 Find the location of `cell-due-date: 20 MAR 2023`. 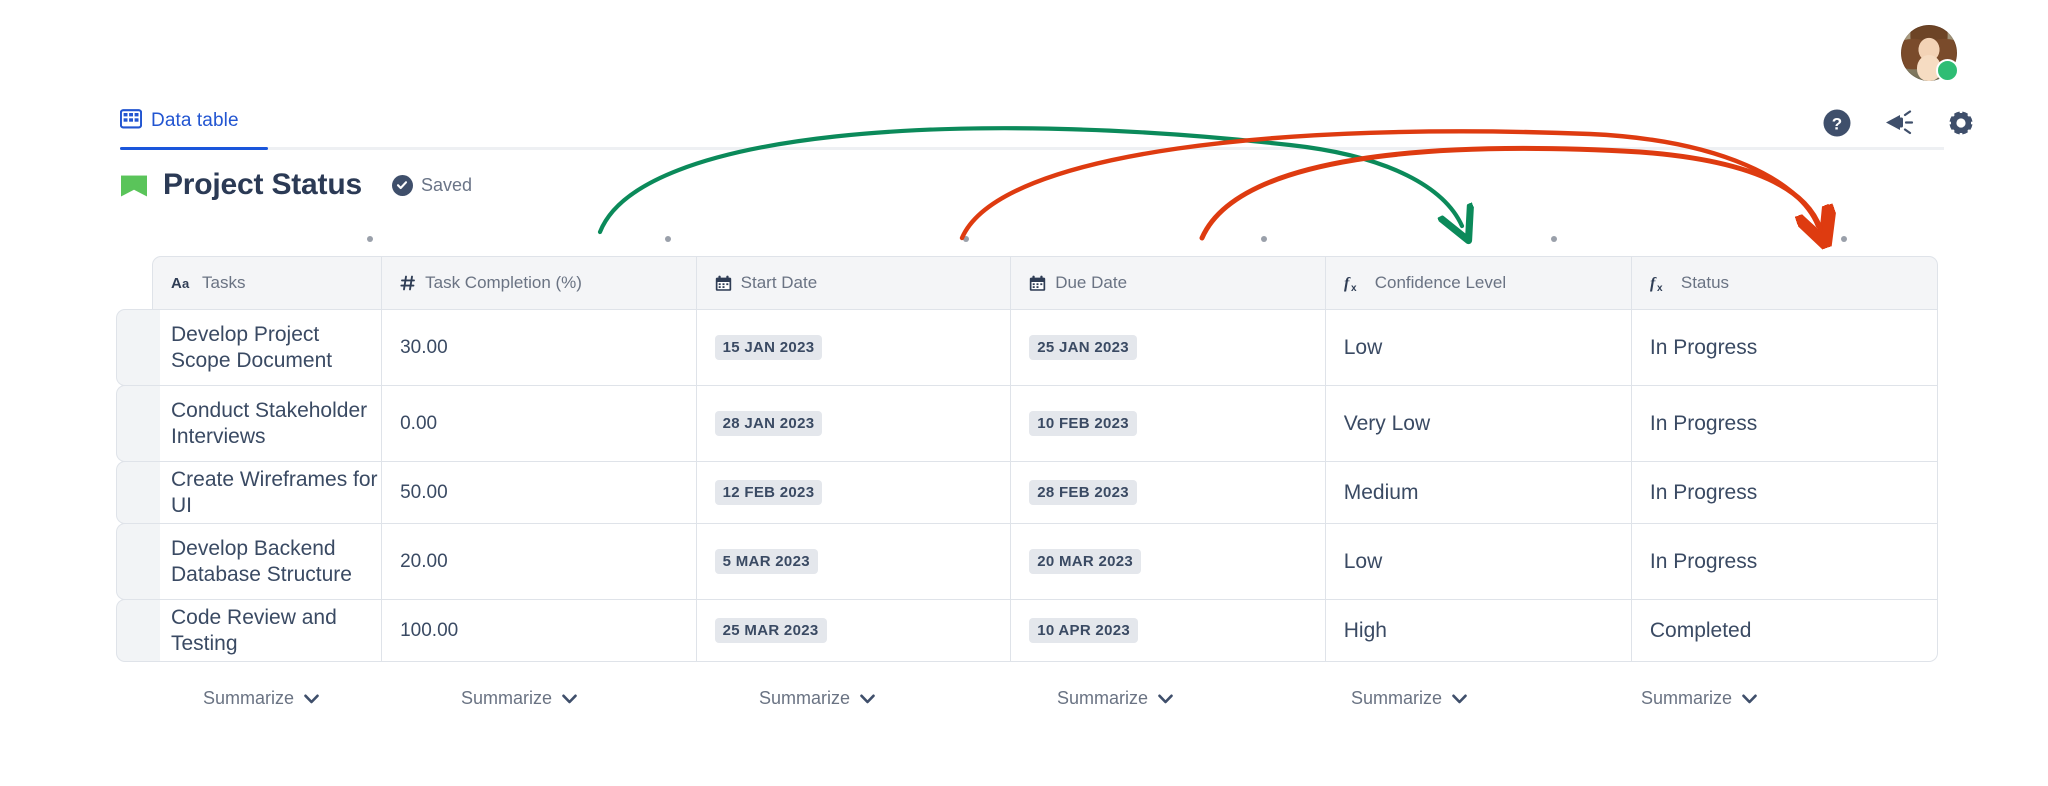

cell-due-date: 20 MAR 2023 is located at coordinates (1168, 562).